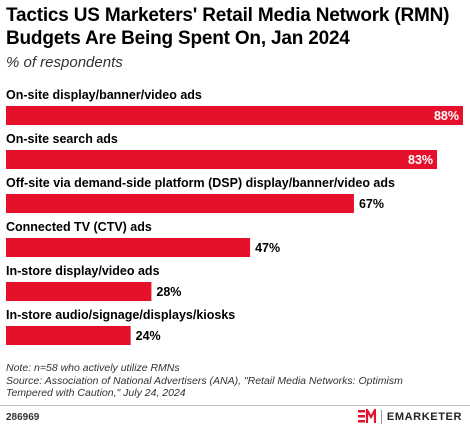 This screenshot has width=470, height=432. I want to click on chart-id: 286969, so click(23, 417).